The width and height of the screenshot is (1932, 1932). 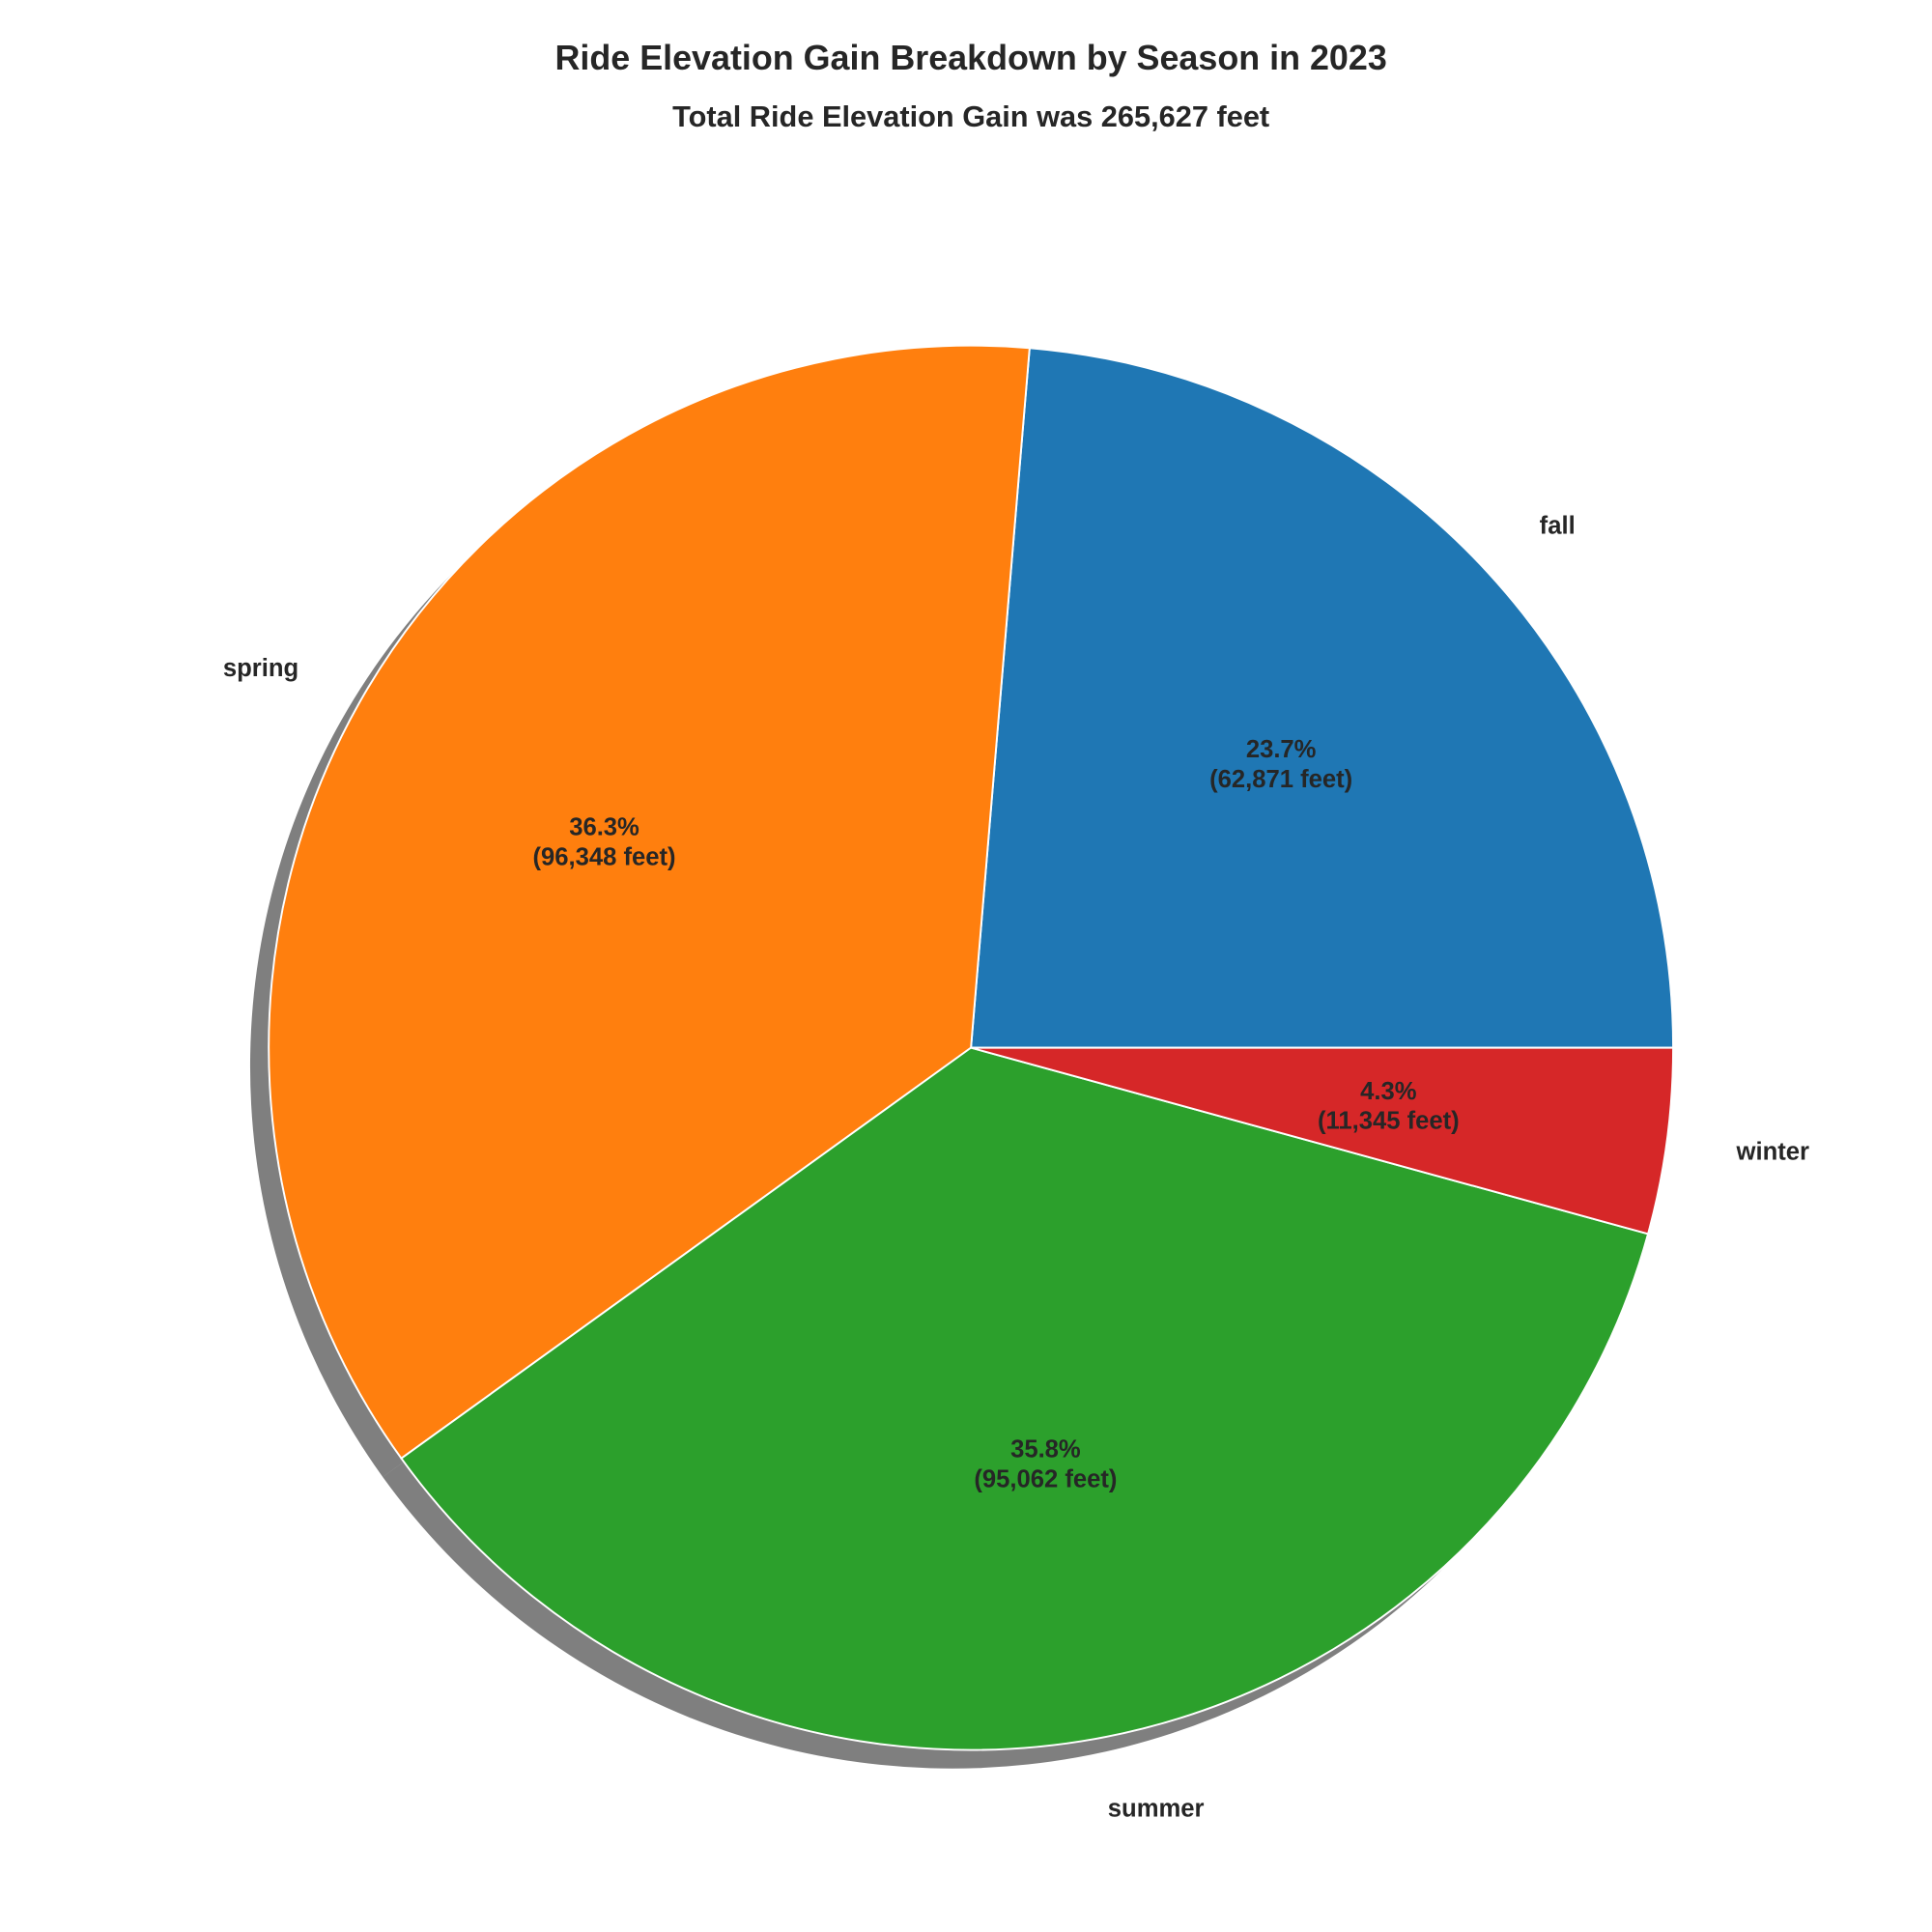 I want to click on slice-value-label: (96,348 feet), so click(x=603, y=856).